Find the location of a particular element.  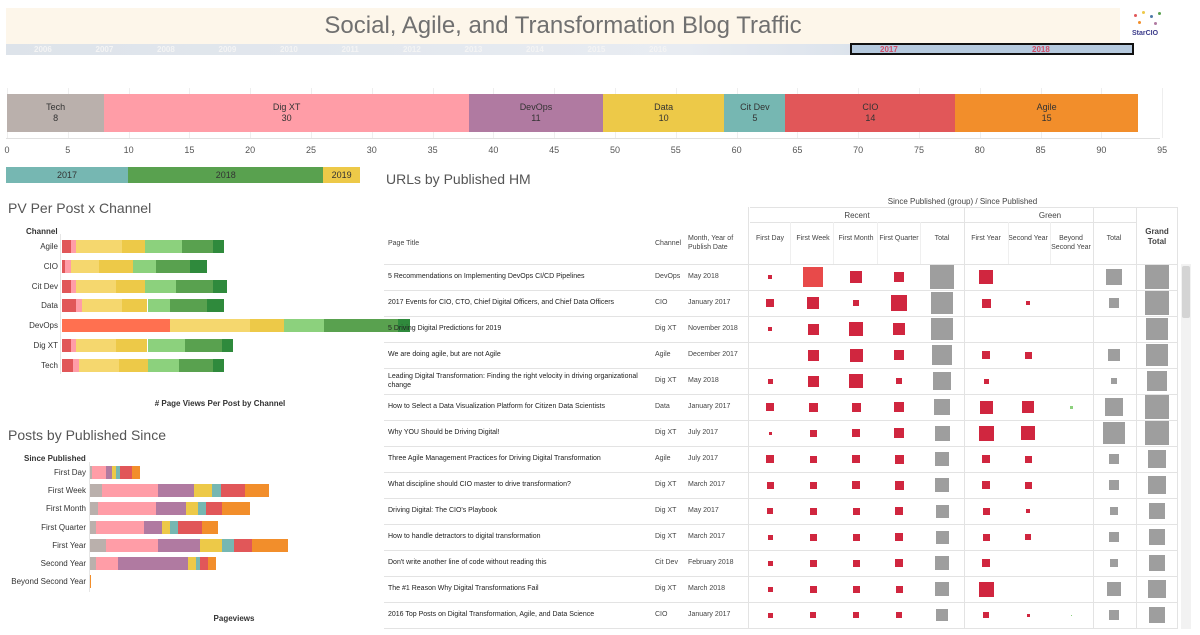

timeline-year-2013: 2013 is located at coordinates (473, 49).